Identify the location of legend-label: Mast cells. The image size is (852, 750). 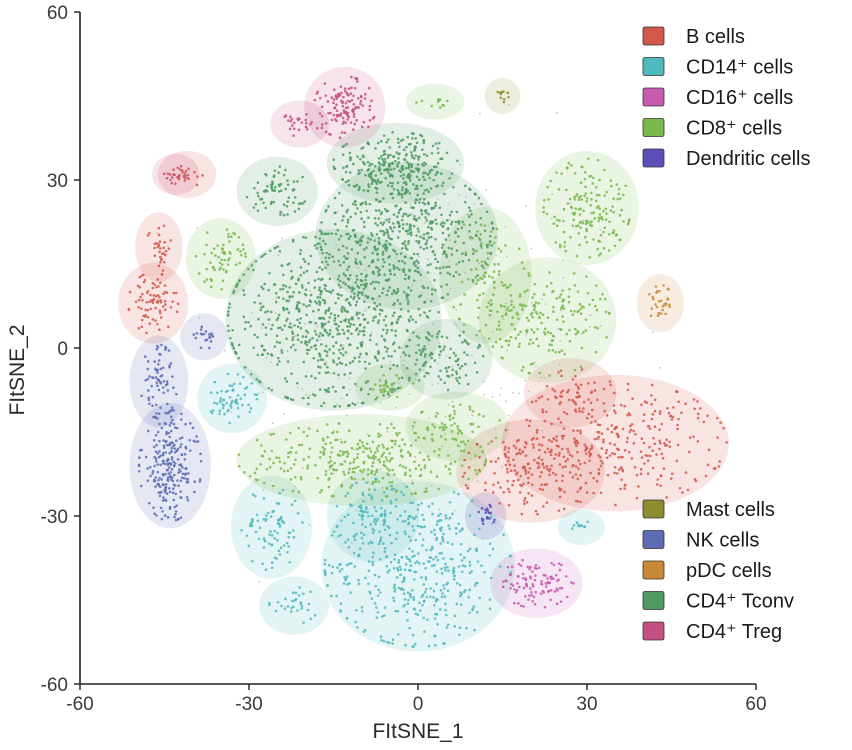
(730, 510).